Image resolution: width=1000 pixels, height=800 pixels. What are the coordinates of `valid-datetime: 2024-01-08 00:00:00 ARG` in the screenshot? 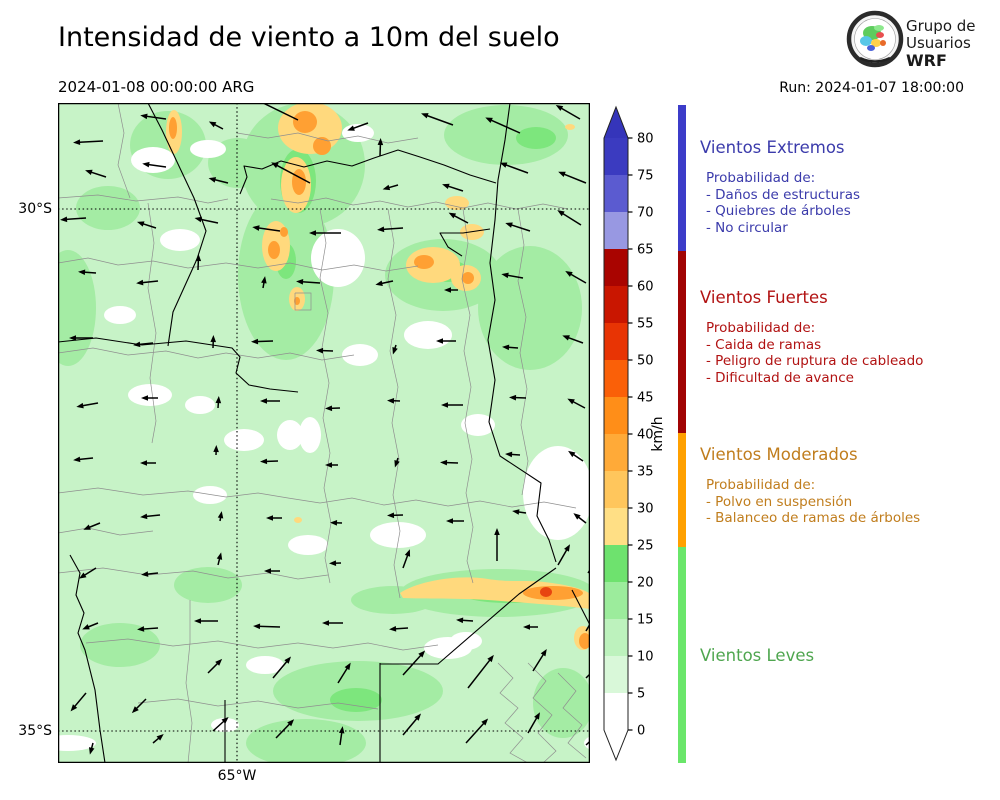 It's located at (156, 87).